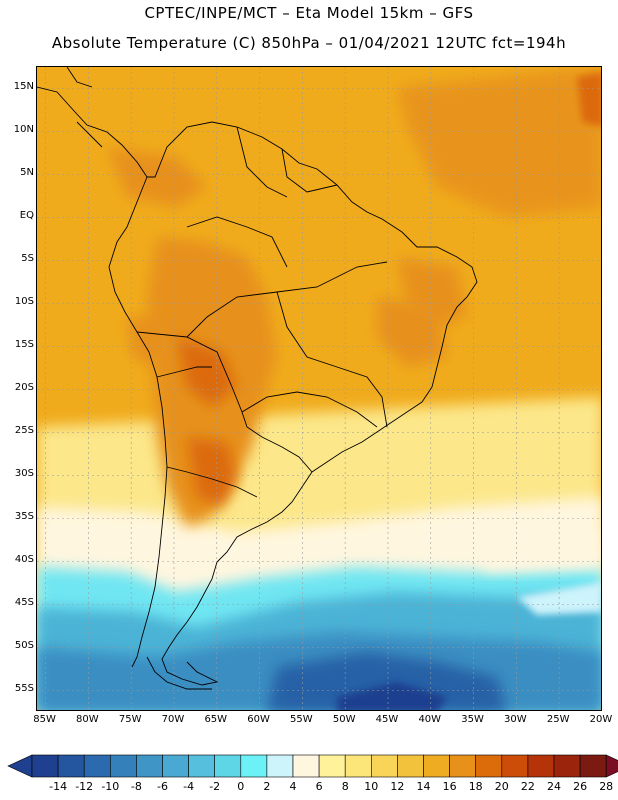 Image resolution: width=618 pixels, height=800 pixels. Describe the element at coordinates (84, 786) in the screenshot. I see `colorbar-tick-label: -12` at that location.